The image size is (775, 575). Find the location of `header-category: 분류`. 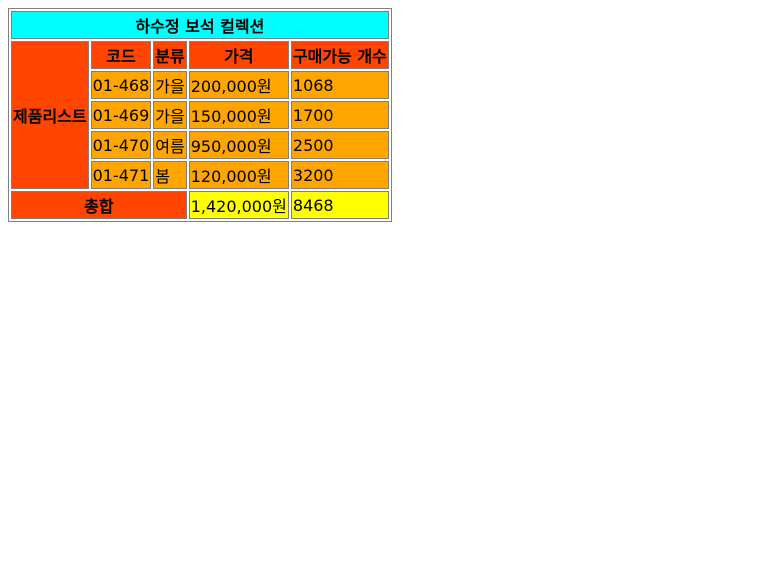

header-category: 분류 is located at coordinates (170, 55).